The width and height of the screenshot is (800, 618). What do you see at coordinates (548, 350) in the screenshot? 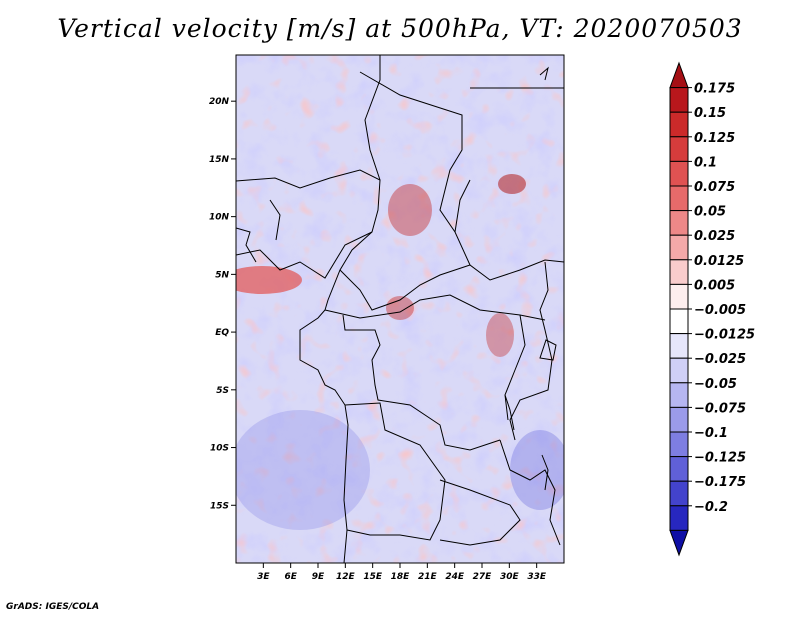
I see `lake-victoria` at bounding box center [548, 350].